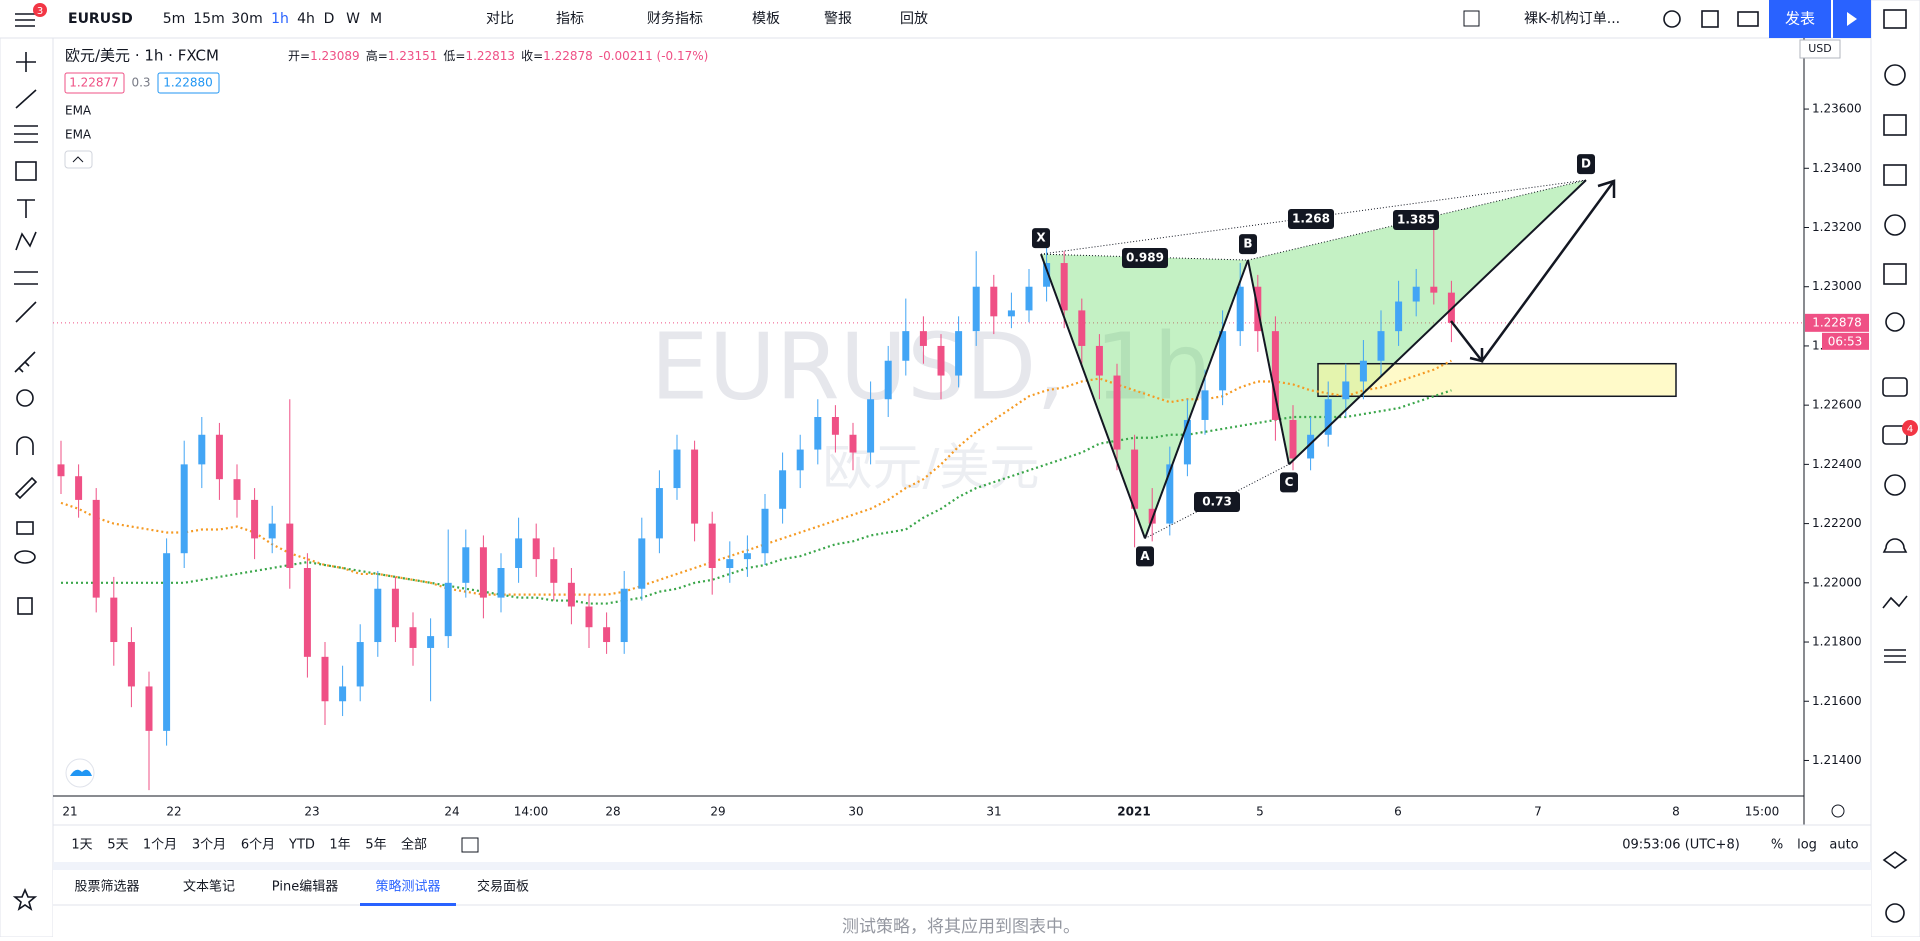 The image size is (1920, 941). I want to click on notifications-icon, so click(1895, 545).